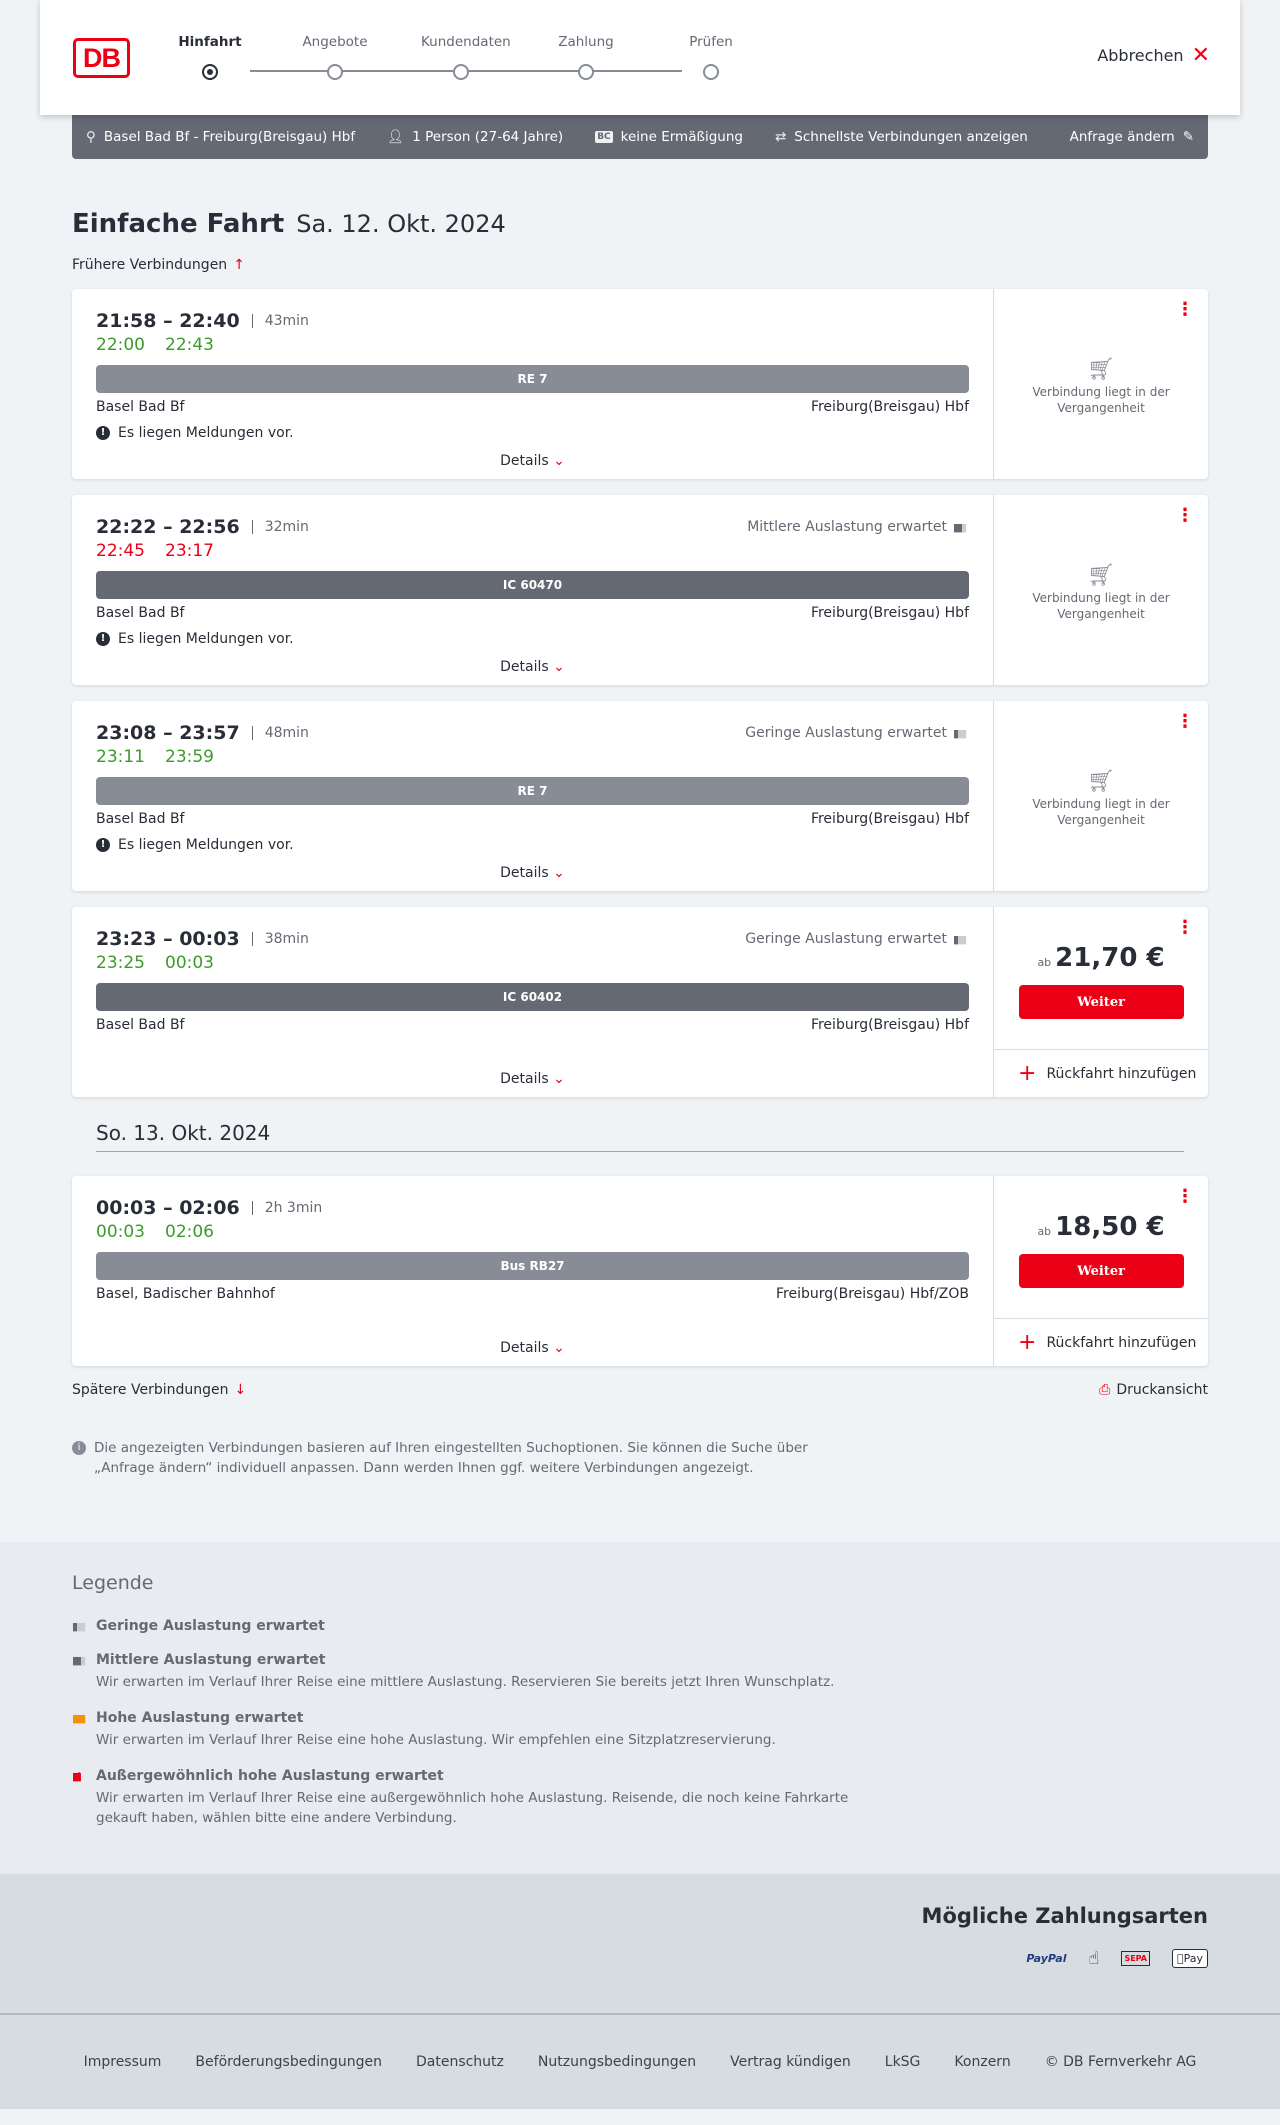 This screenshot has width=1280, height=2125. I want to click on price: ab 21,70 €, so click(1101, 958).